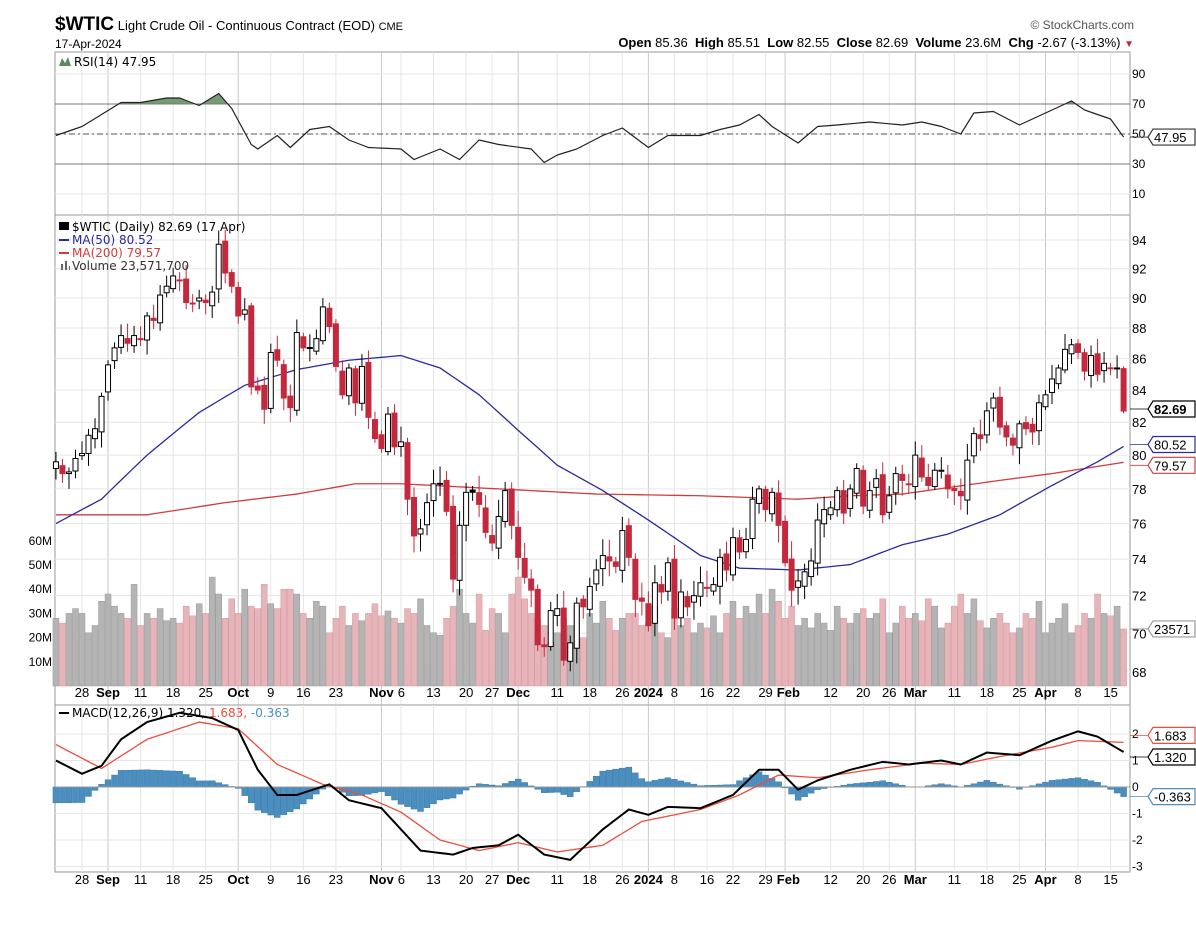  What do you see at coordinates (85, 24) in the screenshot?
I see `symbol: $WTIC` at bounding box center [85, 24].